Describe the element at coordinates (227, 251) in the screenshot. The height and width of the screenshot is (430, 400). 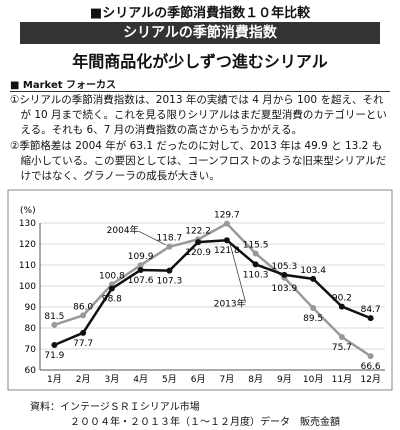
I see `data-label: 121.8` at that location.